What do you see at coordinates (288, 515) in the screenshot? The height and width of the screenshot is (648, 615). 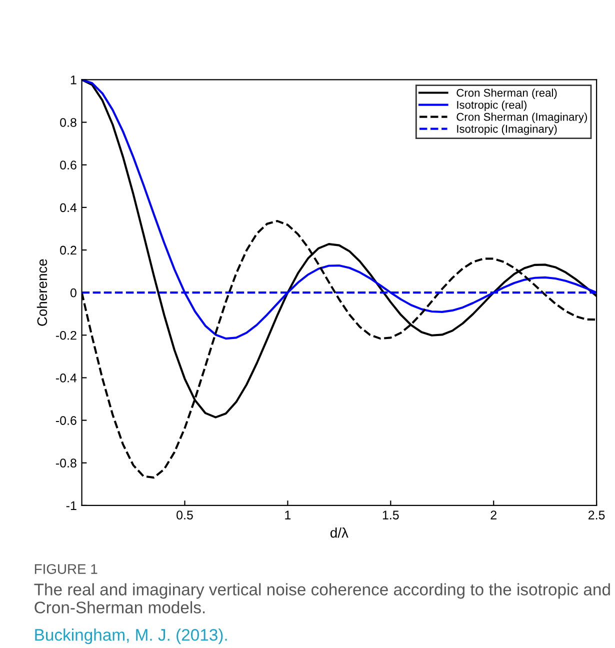 I see `x-tick-label: 1` at bounding box center [288, 515].